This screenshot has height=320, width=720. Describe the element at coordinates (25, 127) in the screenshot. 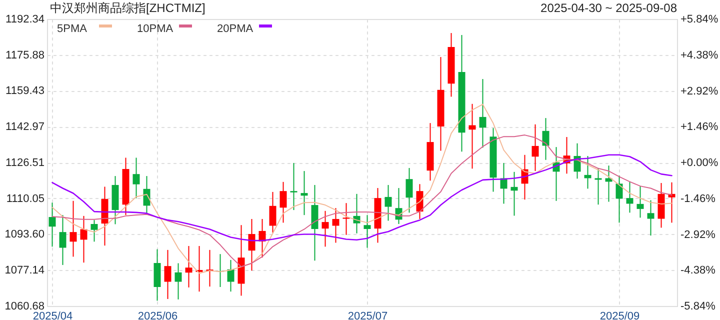

I see `y-tick-label: 1142.97` at that location.